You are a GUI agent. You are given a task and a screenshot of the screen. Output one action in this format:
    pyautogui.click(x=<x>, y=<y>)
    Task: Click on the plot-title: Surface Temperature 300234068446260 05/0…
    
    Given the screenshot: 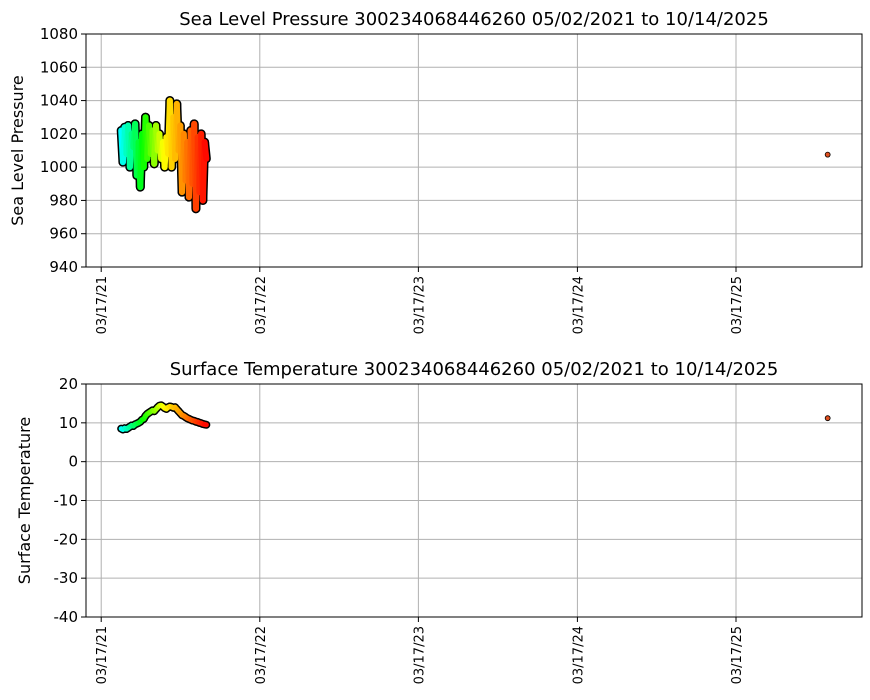 What is the action you would take?
    pyautogui.click(x=474, y=369)
    